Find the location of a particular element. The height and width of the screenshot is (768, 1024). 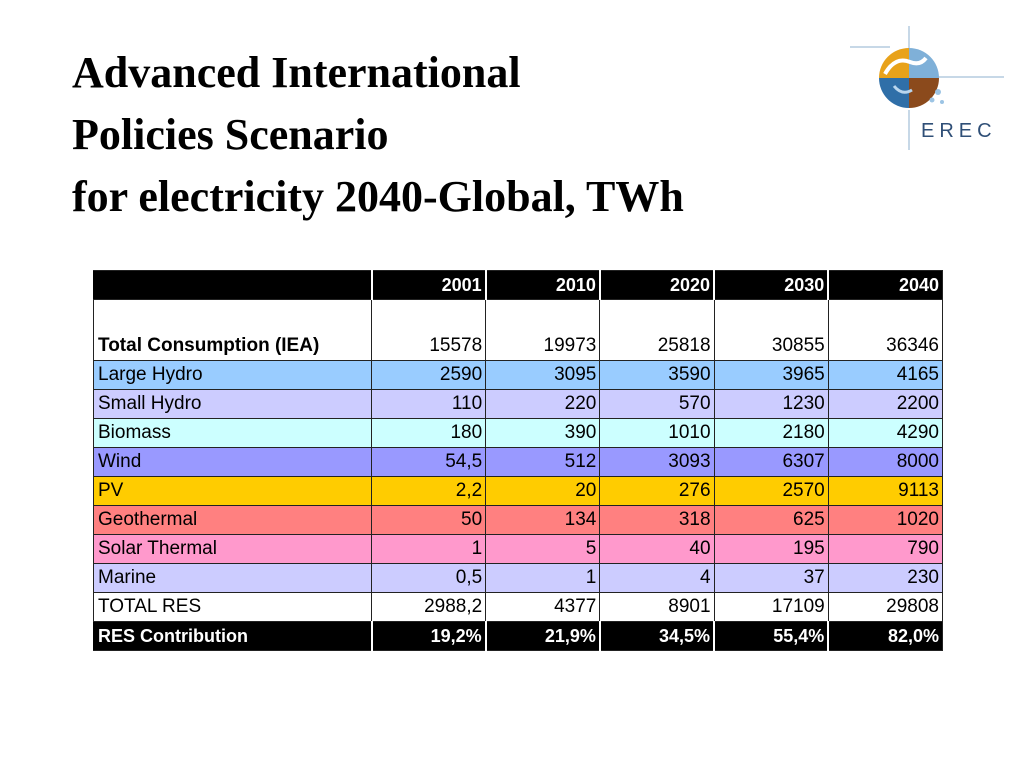

table-row: Small Hydro 110 220 570 1230 2200 is located at coordinates (518, 404).